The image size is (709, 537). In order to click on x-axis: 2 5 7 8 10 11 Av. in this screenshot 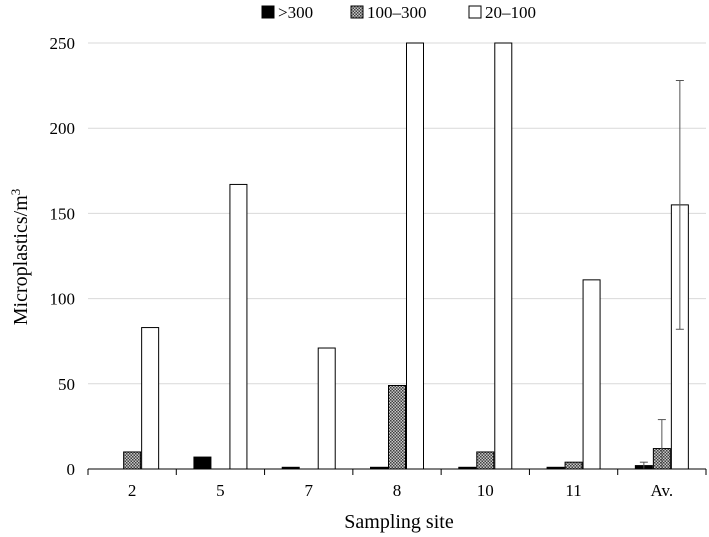, I will do `click(397, 484)`.